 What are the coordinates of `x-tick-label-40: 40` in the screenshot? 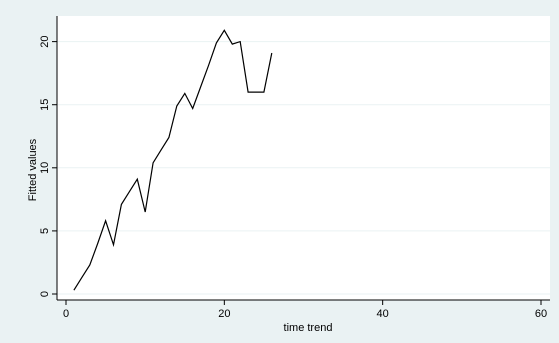 It's located at (383, 314).